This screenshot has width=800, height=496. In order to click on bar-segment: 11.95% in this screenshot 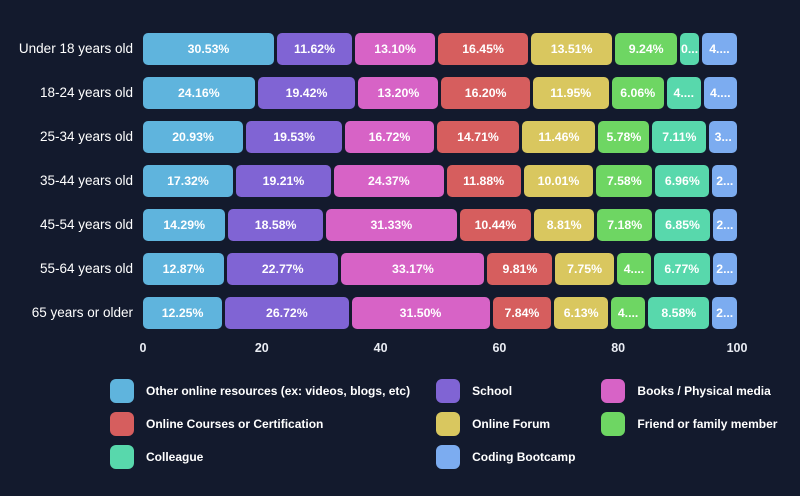, I will do `click(570, 93)`.